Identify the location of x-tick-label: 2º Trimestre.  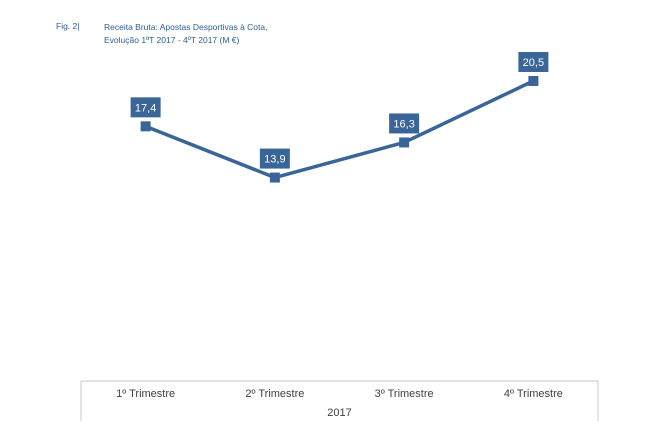
(274, 394).